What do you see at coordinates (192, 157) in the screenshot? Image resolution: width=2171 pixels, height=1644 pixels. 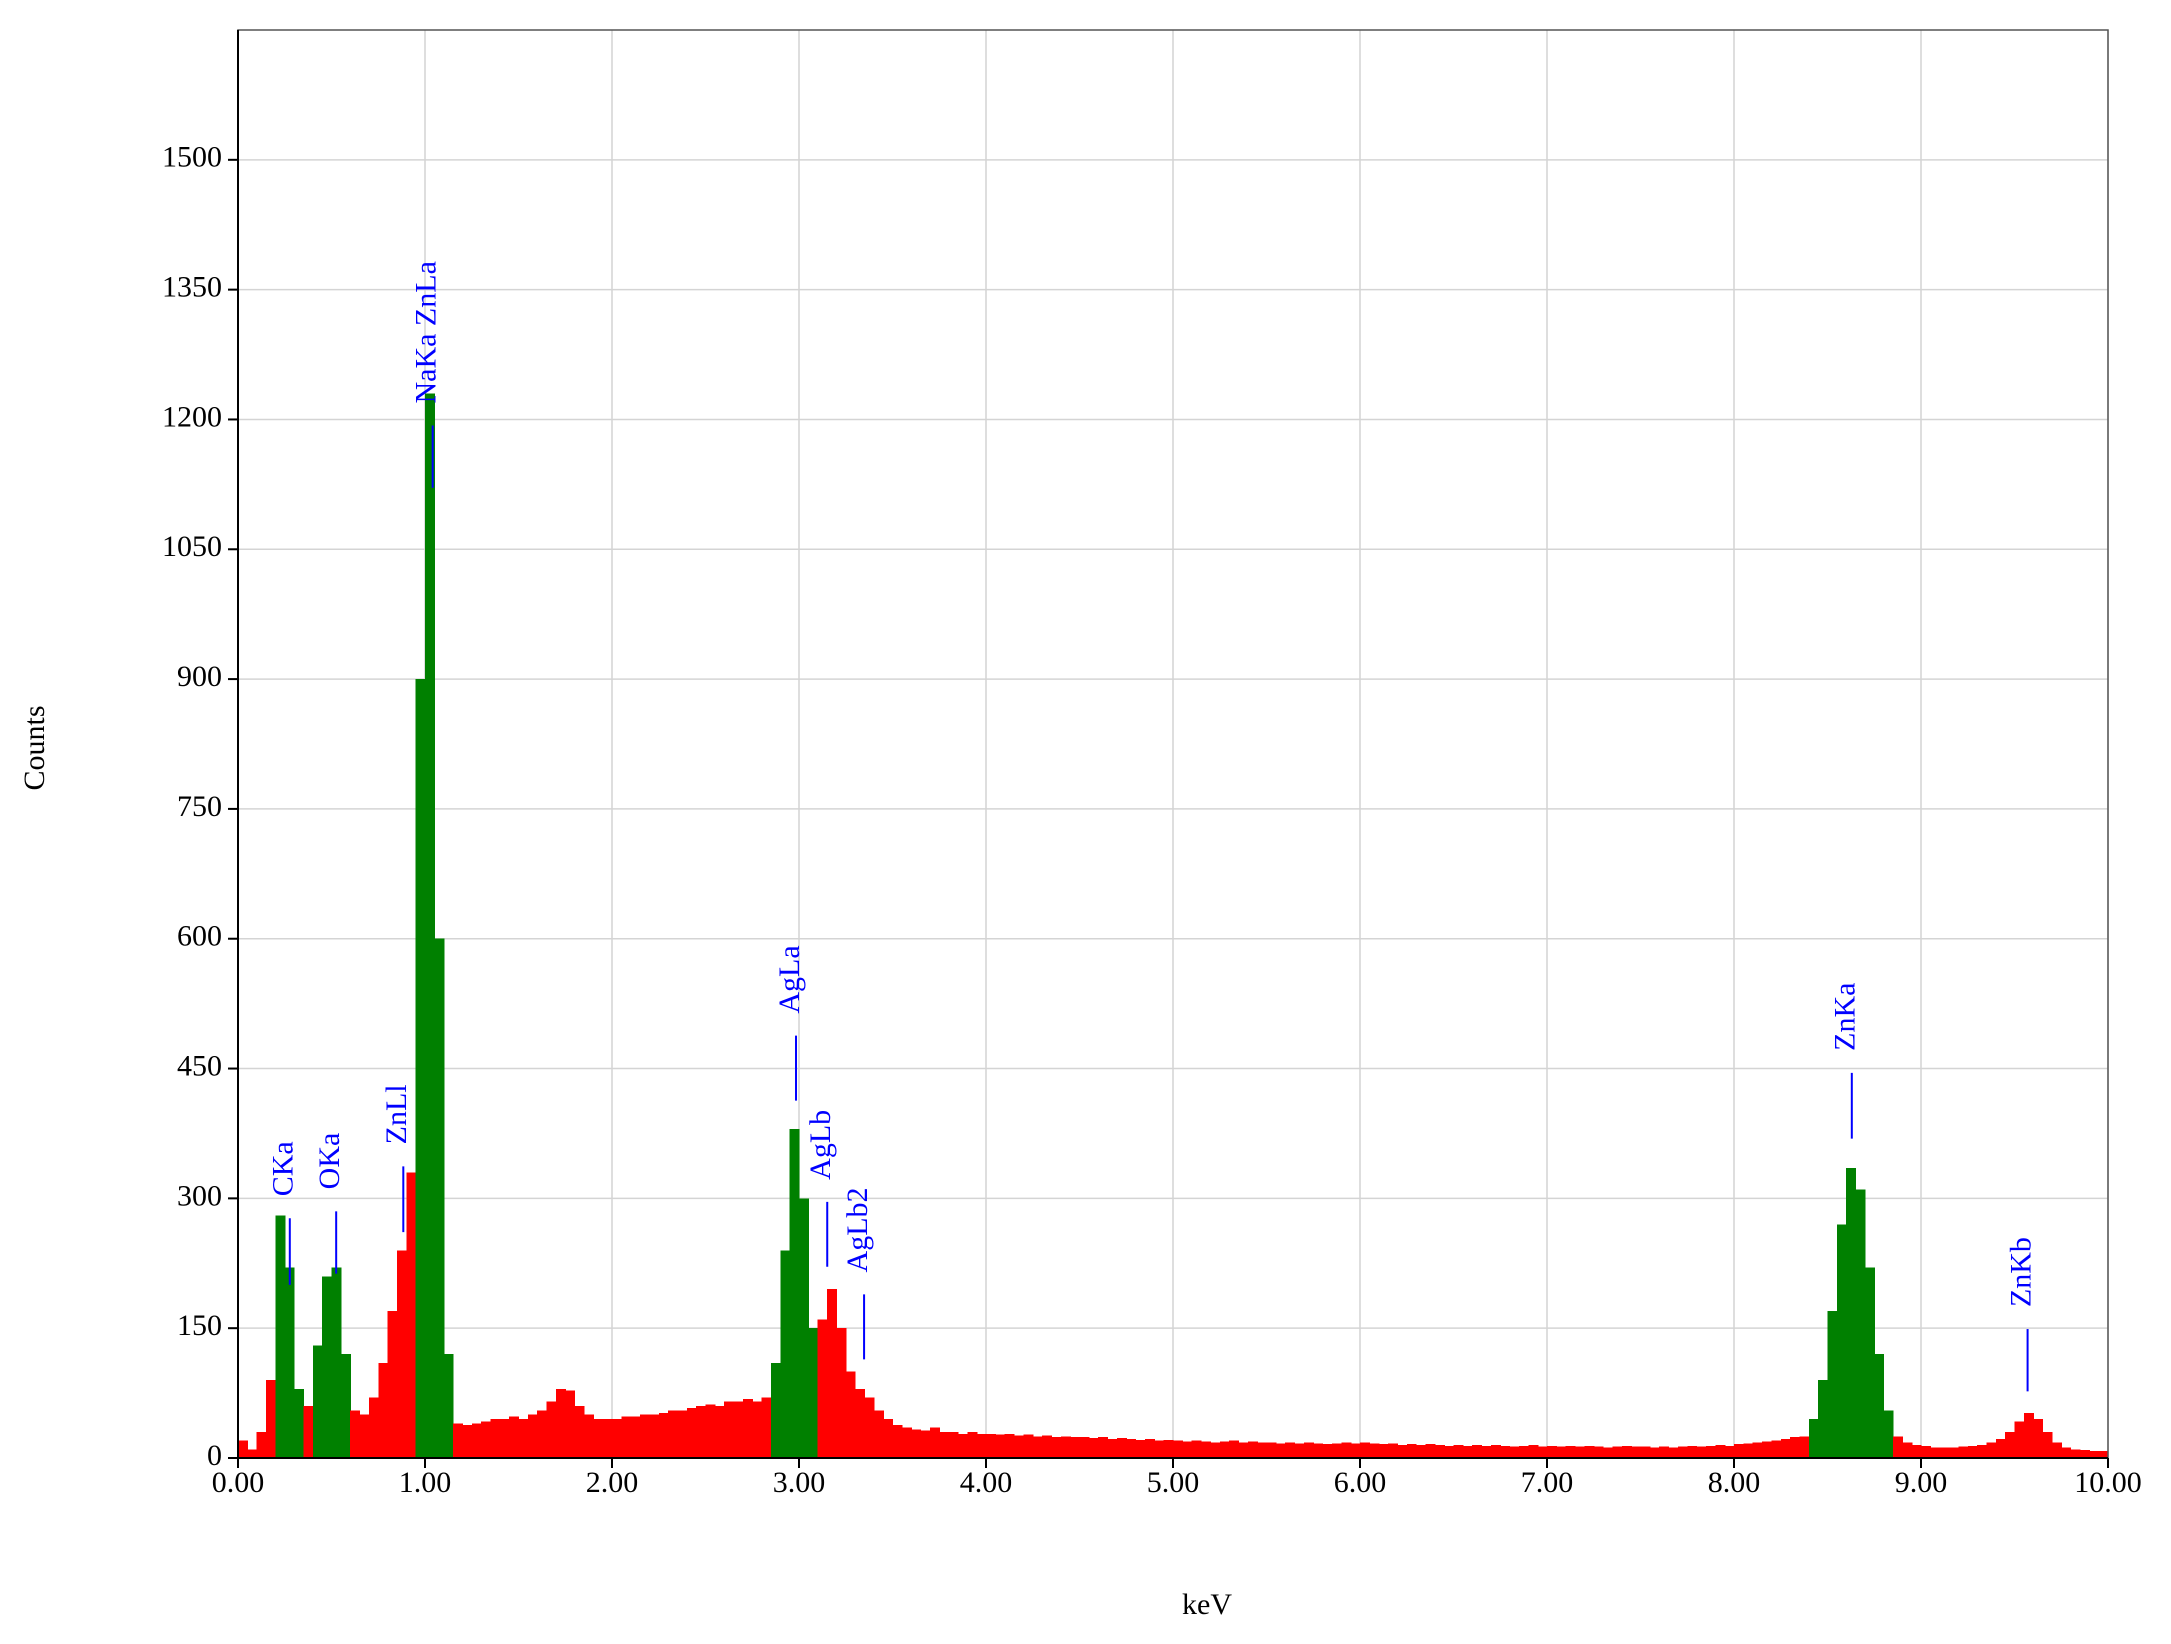 I see `y-tick-label: 1500` at bounding box center [192, 157].